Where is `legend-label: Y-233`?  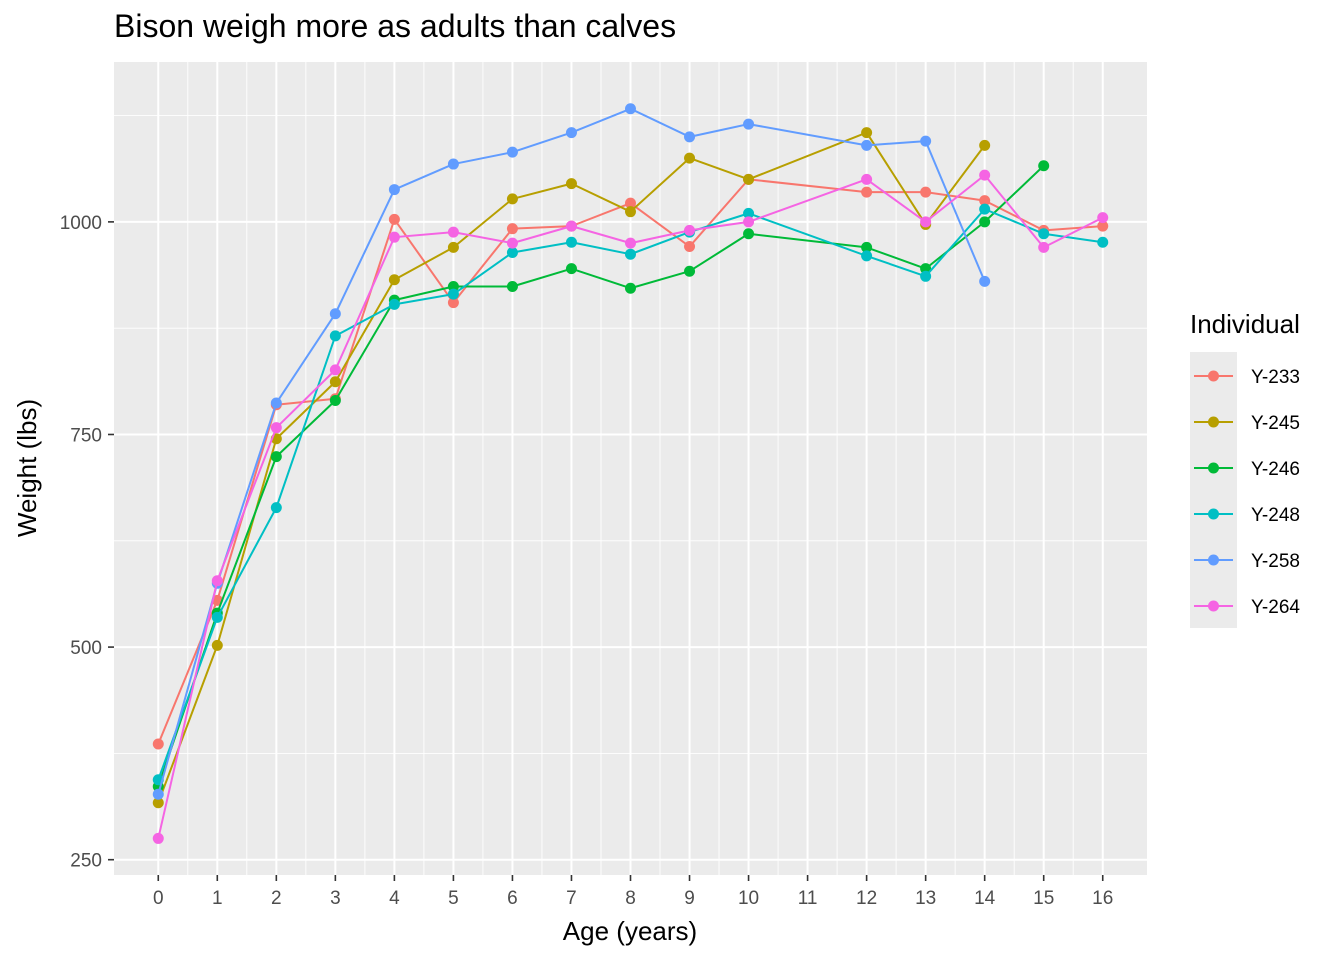 legend-label: Y-233 is located at coordinates (1275, 377).